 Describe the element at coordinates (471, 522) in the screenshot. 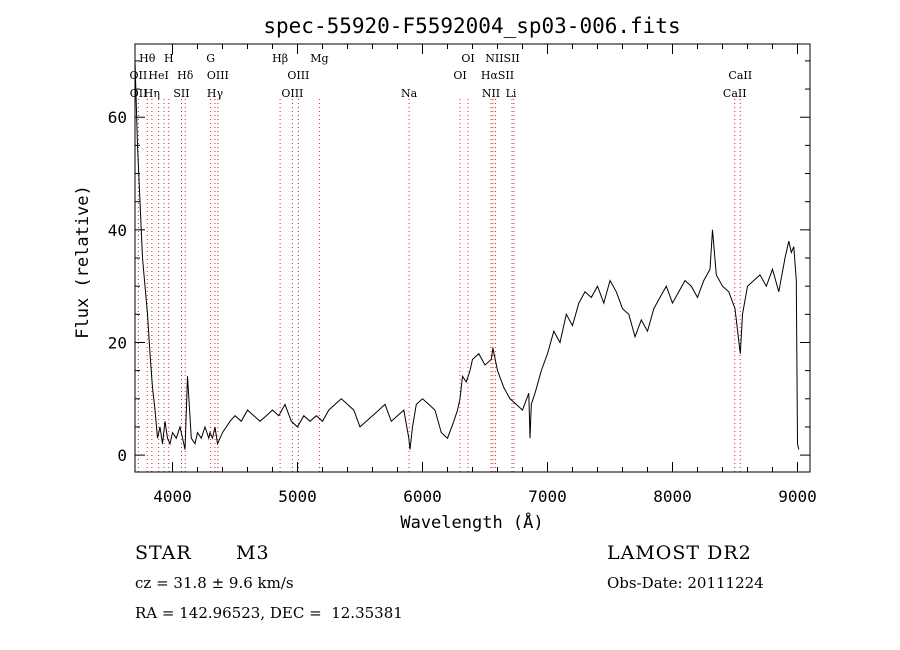

I see `x-axis-label: Wavelength (Å)` at that location.